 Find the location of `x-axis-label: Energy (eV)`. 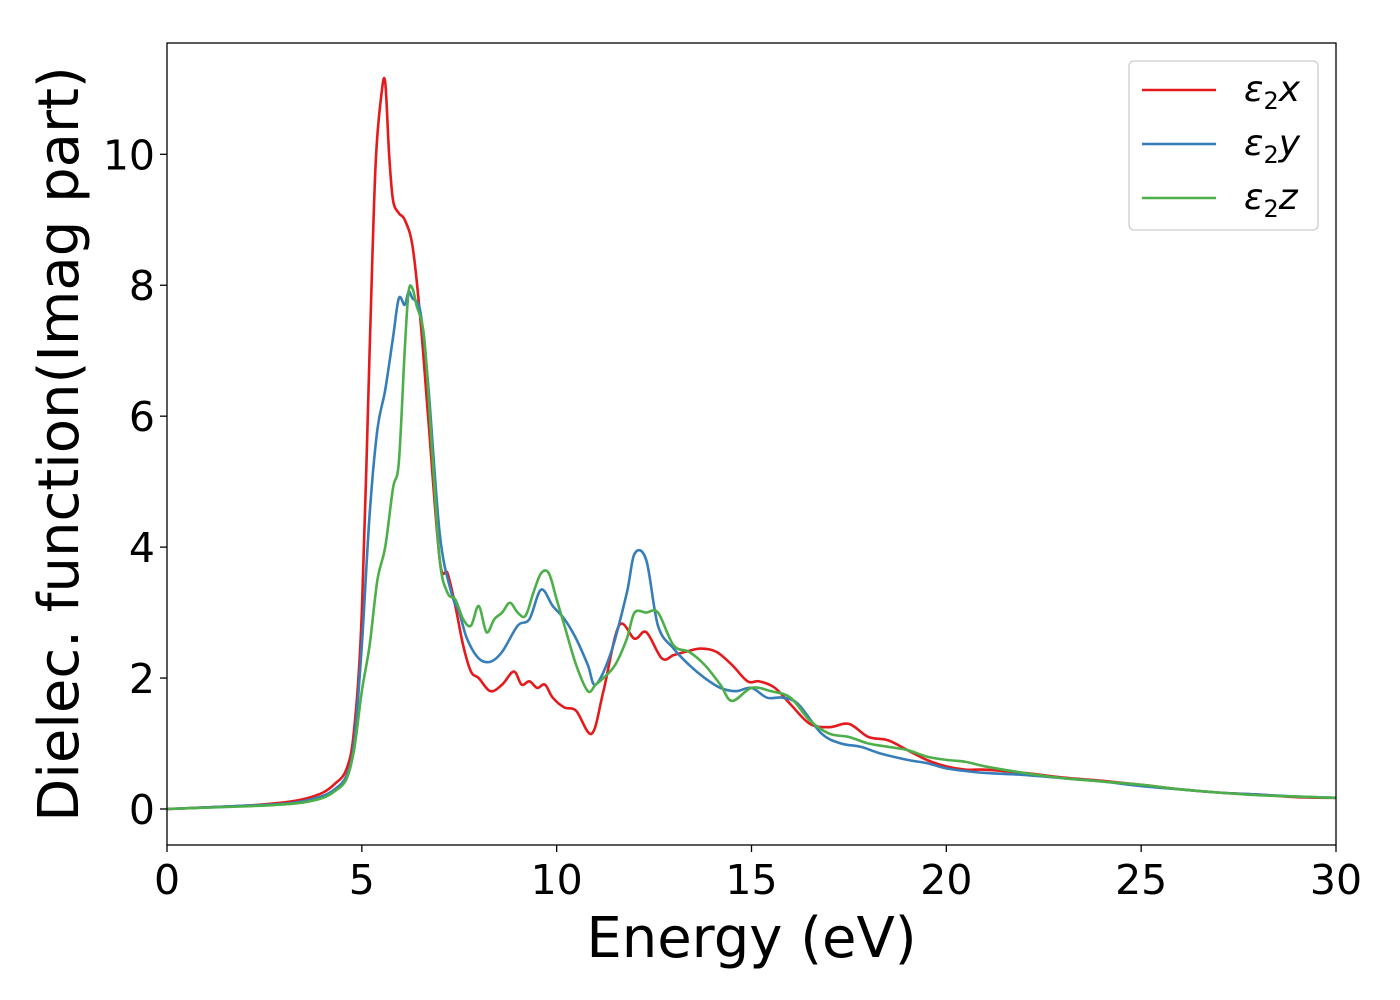

x-axis-label: Energy (eV) is located at coordinates (751, 938).